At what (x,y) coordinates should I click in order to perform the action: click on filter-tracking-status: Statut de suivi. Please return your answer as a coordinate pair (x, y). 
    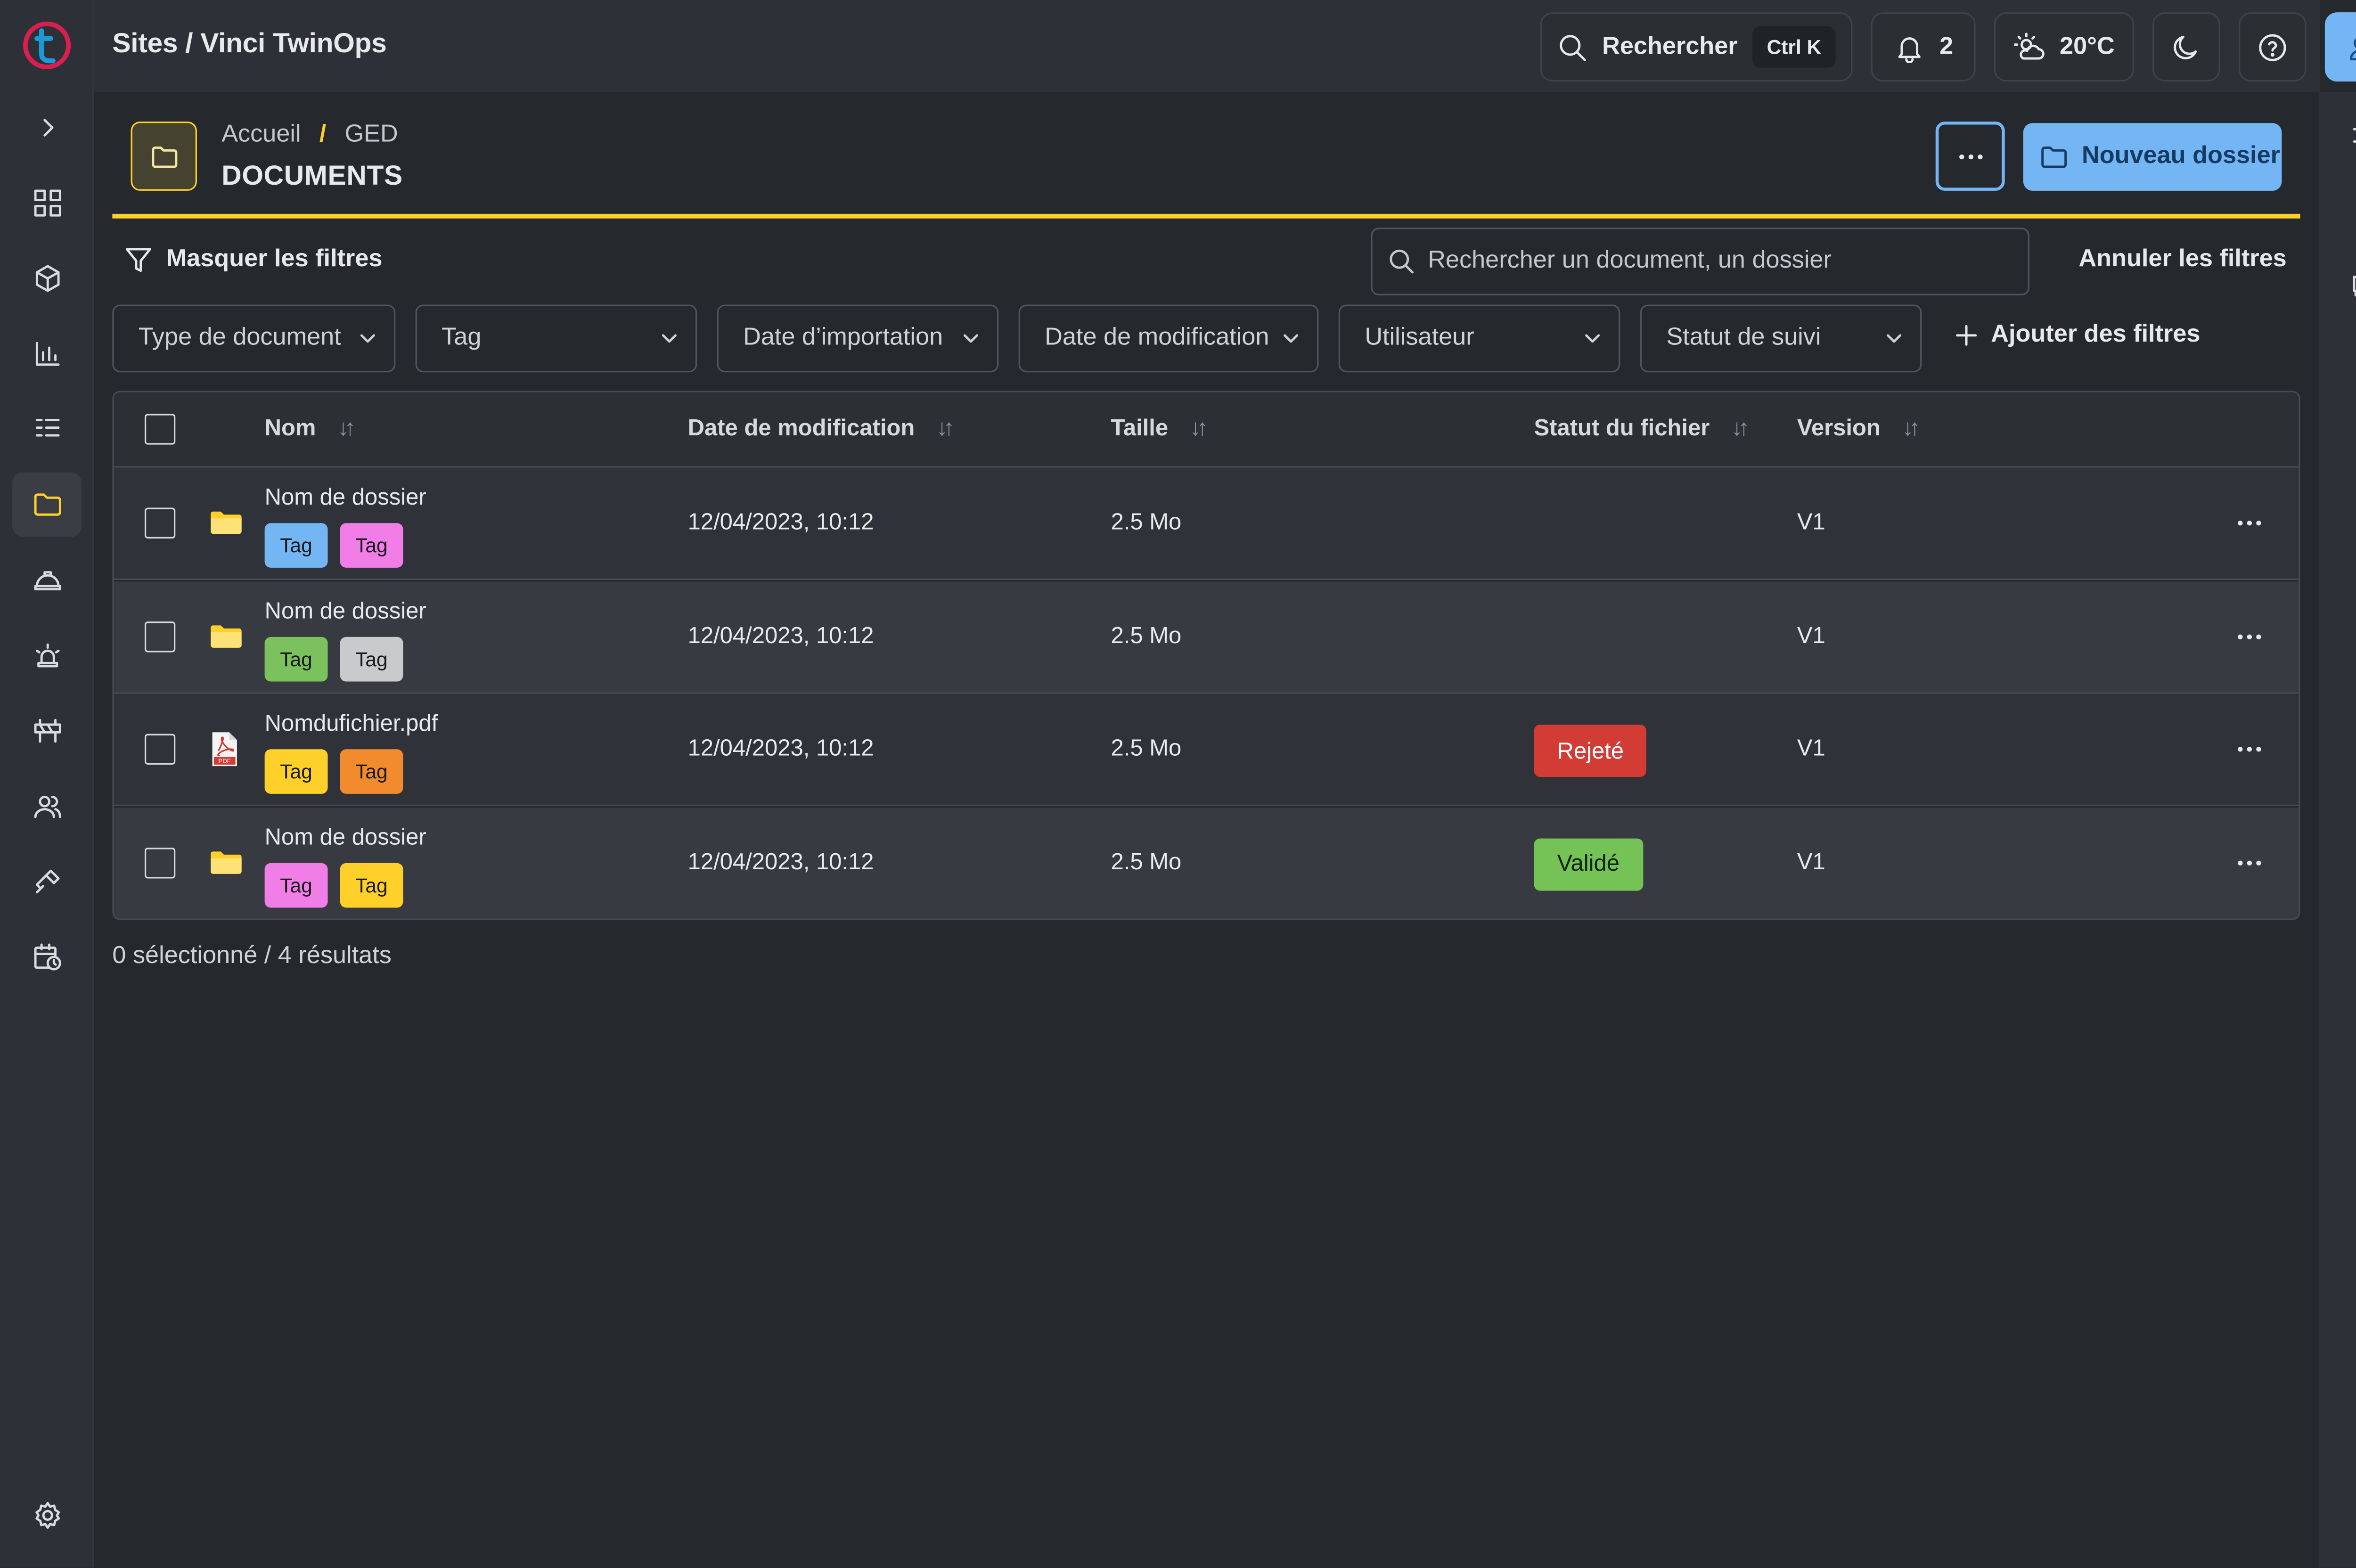
    Looking at the image, I should click on (1781, 338).